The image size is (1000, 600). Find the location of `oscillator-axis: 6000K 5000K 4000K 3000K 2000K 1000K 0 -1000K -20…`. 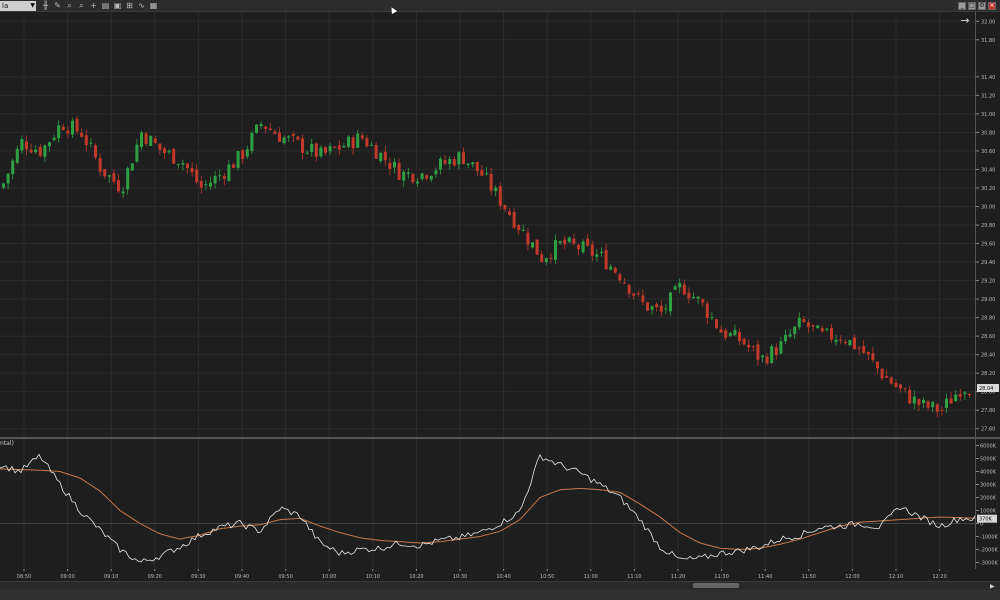

oscillator-axis: 6000K 5000K 4000K 3000K 2000K 1000K 0 -1000K -20… is located at coordinates (987, 504).